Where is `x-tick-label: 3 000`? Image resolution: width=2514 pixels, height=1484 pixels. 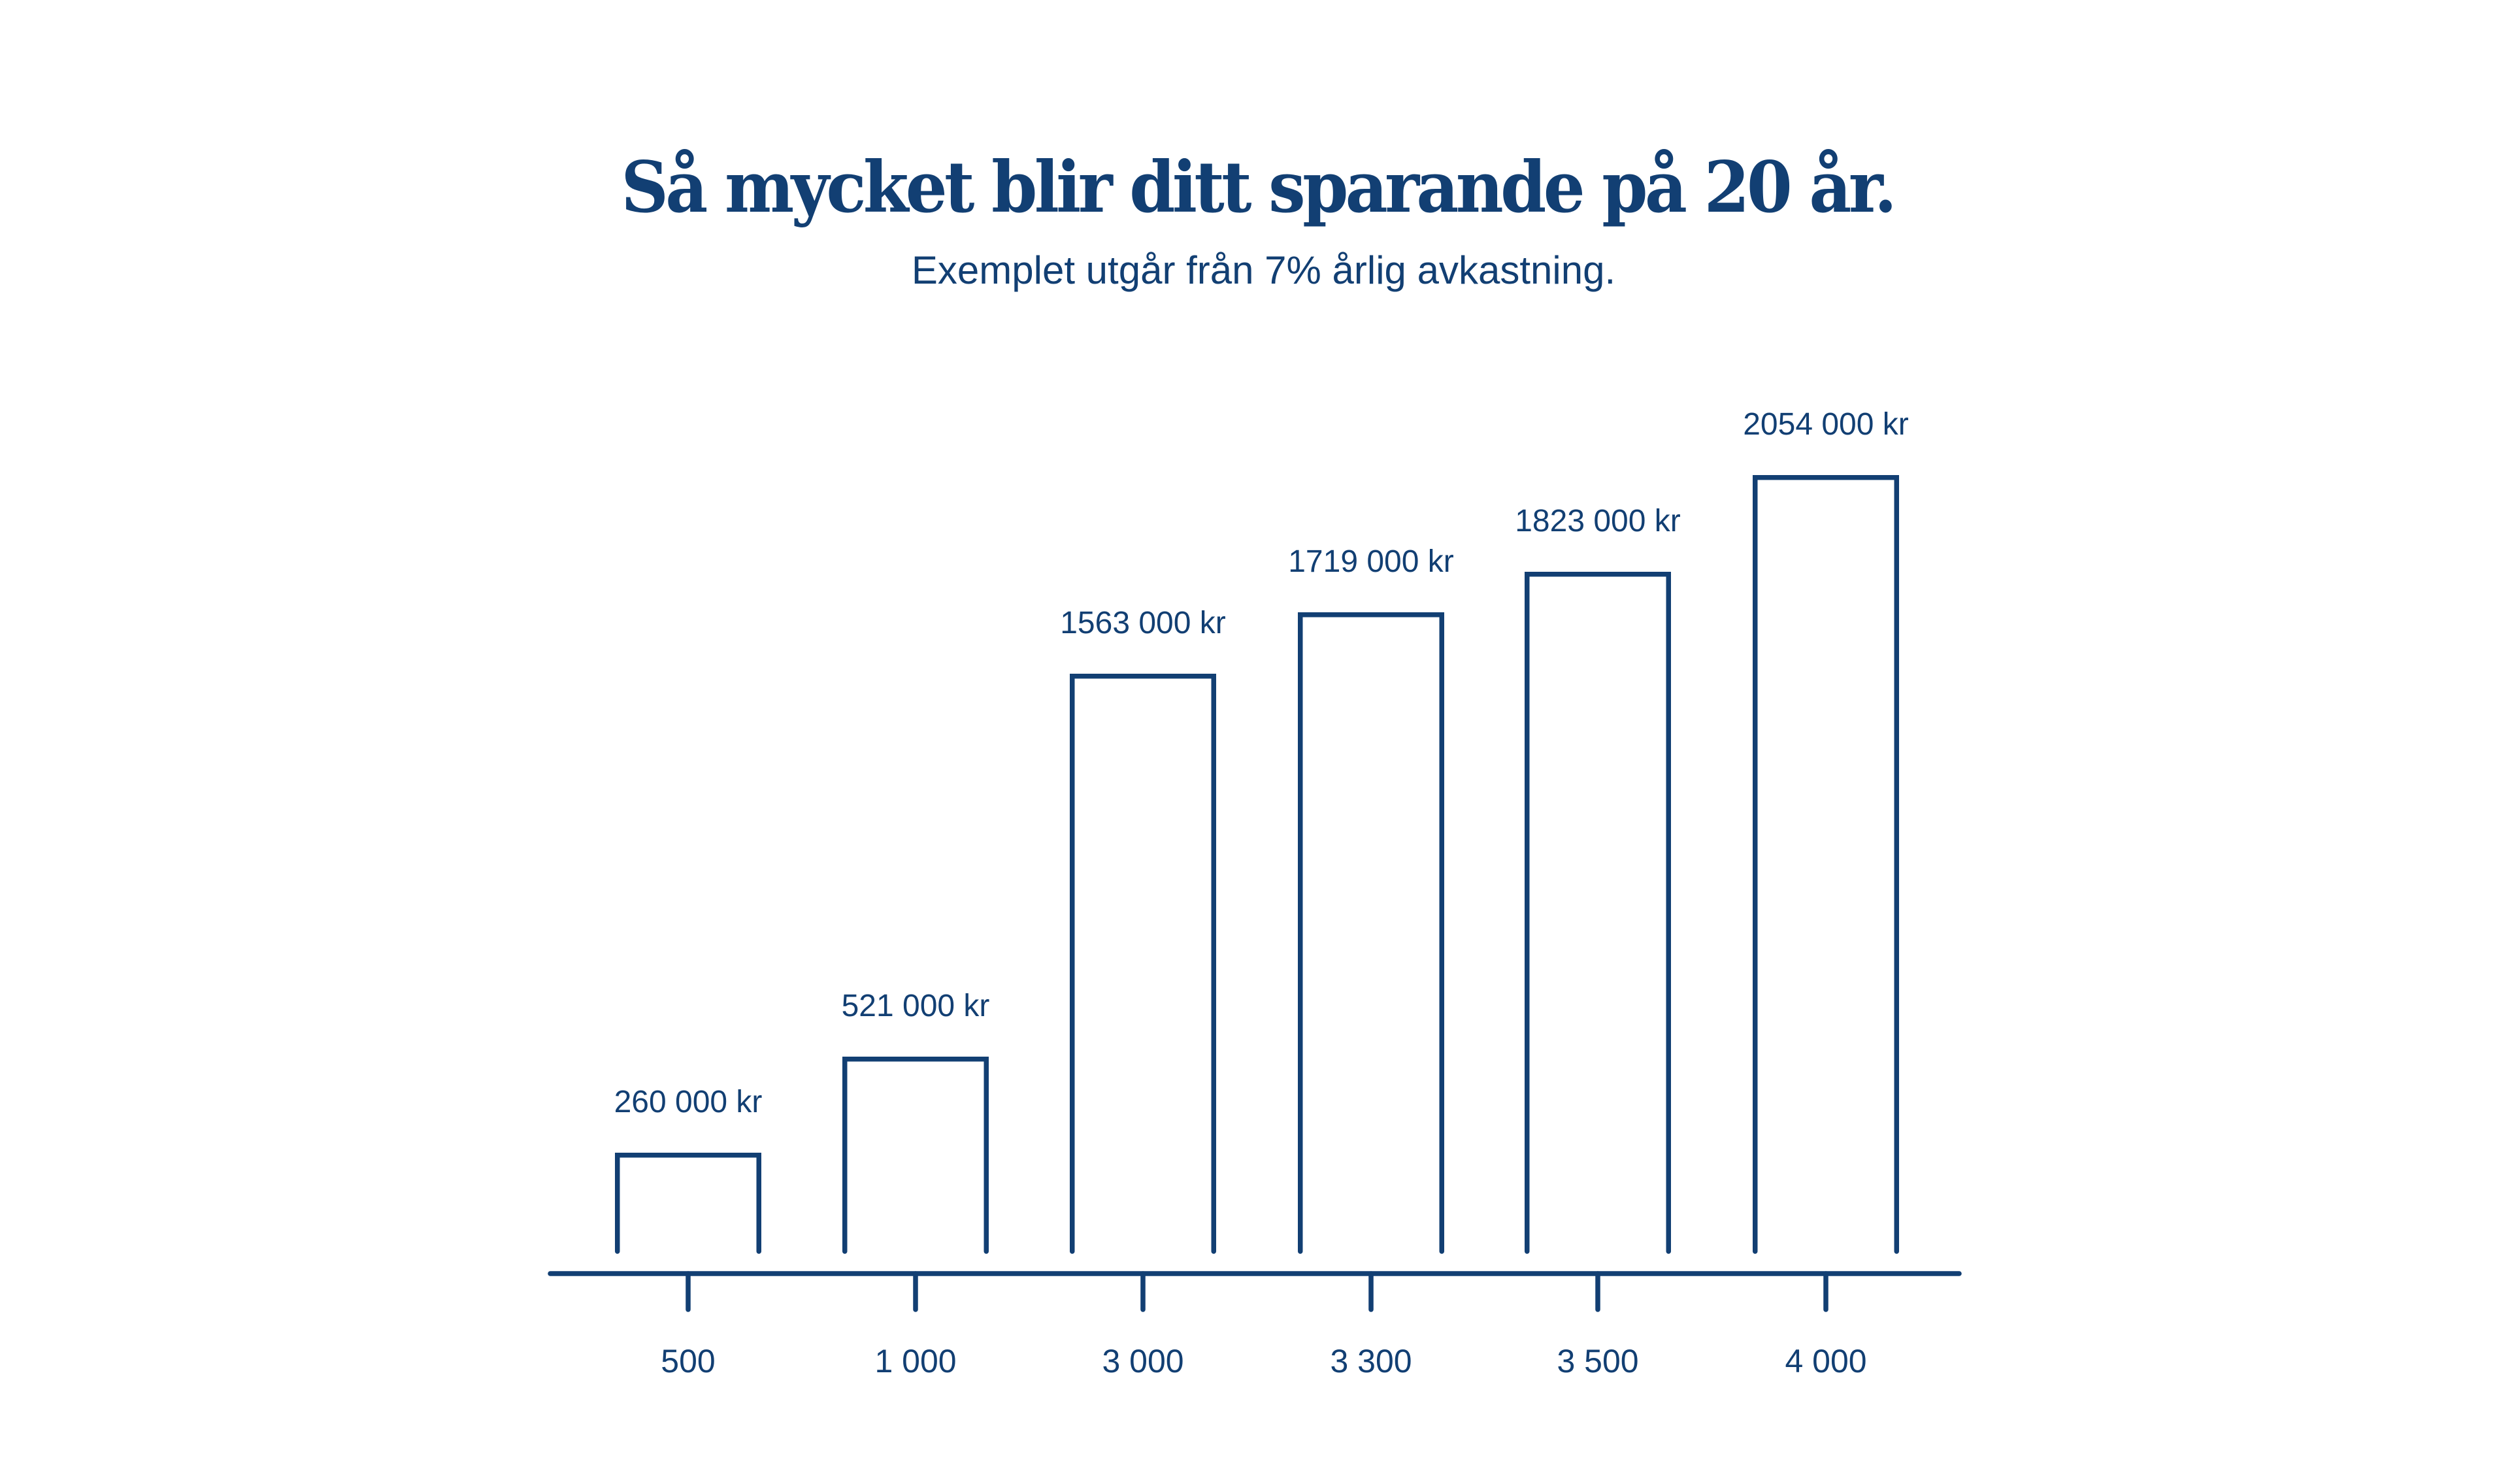
x-tick-label: 3 000 is located at coordinates (1142, 1361).